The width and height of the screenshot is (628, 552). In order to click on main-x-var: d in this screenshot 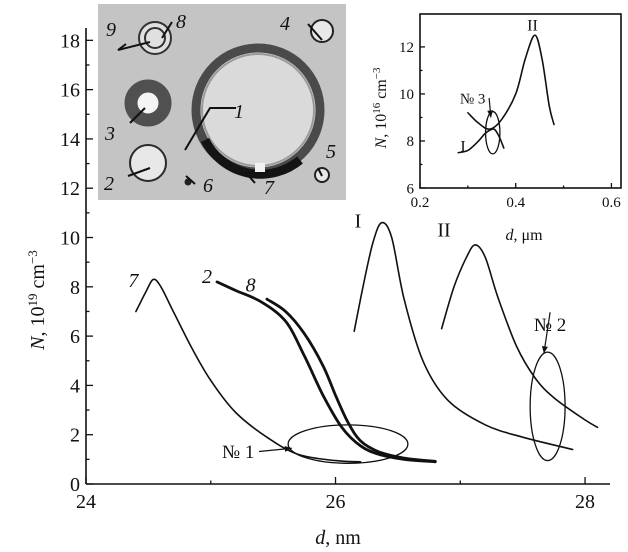, I will do `click(320, 538)`.